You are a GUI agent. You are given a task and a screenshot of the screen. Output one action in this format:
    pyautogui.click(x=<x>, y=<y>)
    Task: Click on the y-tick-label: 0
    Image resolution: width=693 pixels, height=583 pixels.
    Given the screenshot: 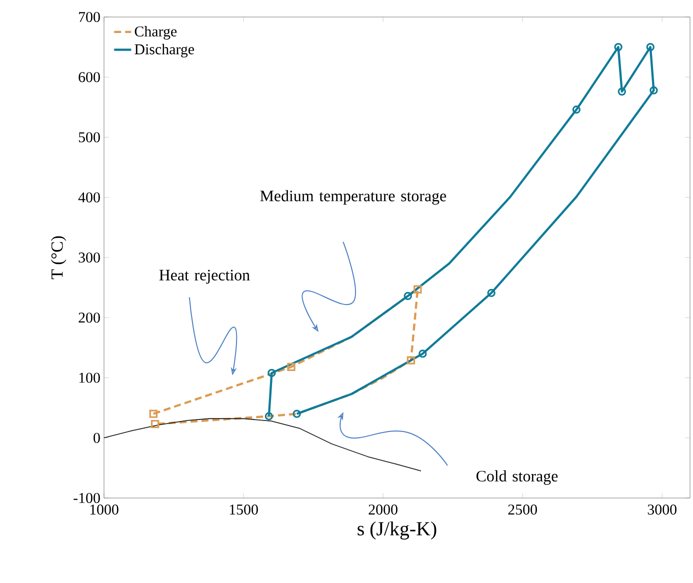 What is the action you would take?
    pyautogui.click(x=97, y=437)
    